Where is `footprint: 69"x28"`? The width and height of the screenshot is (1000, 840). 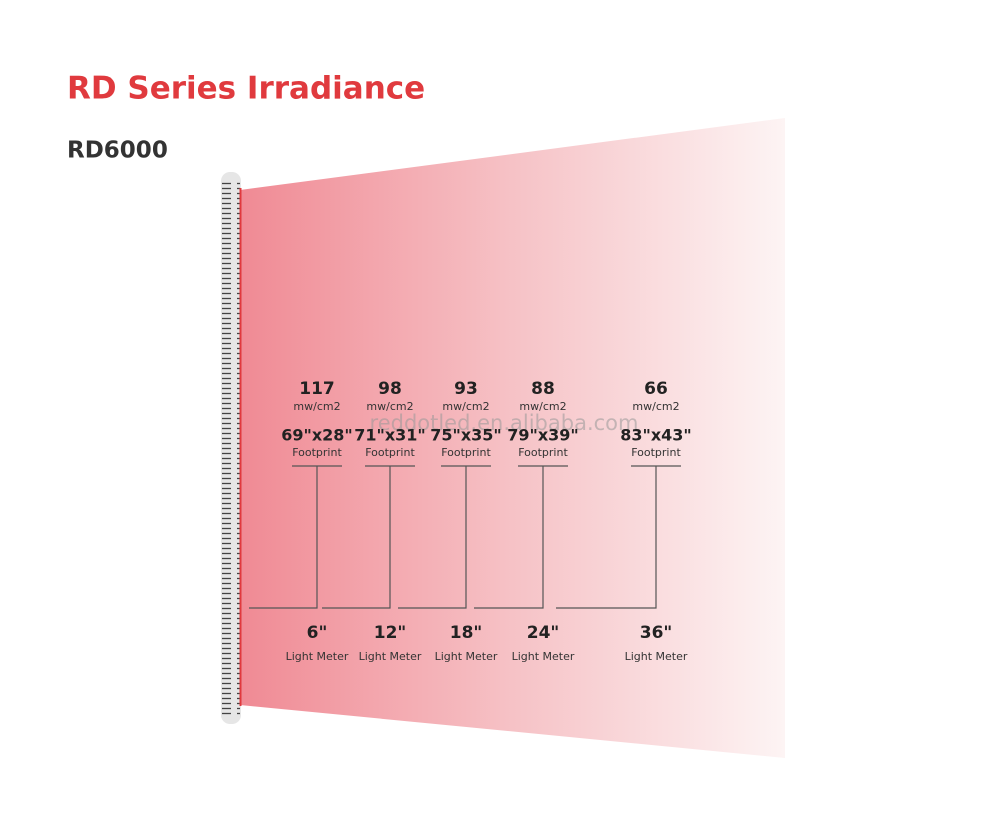
footprint: 69"x28" is located at coordinates (317, 435).